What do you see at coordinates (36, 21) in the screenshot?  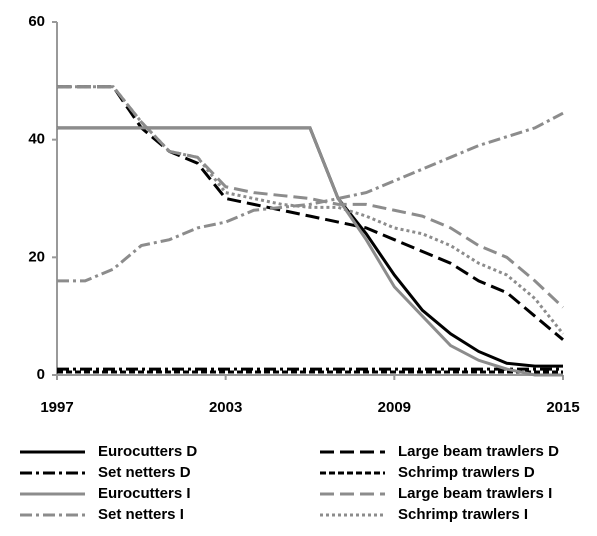 I see `y-tick-label: 60` at bounding box center [36, 21].